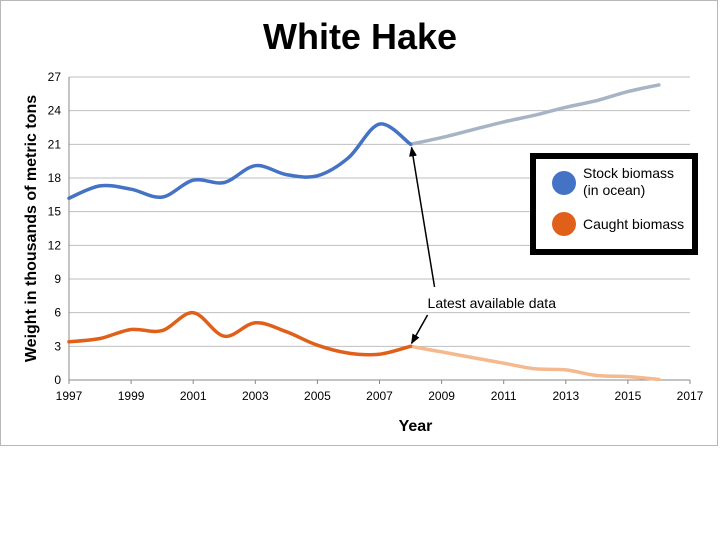 This screenshot has width=720, height=540. I want to click on y-tick-label-27: 27, so click(55, 77).